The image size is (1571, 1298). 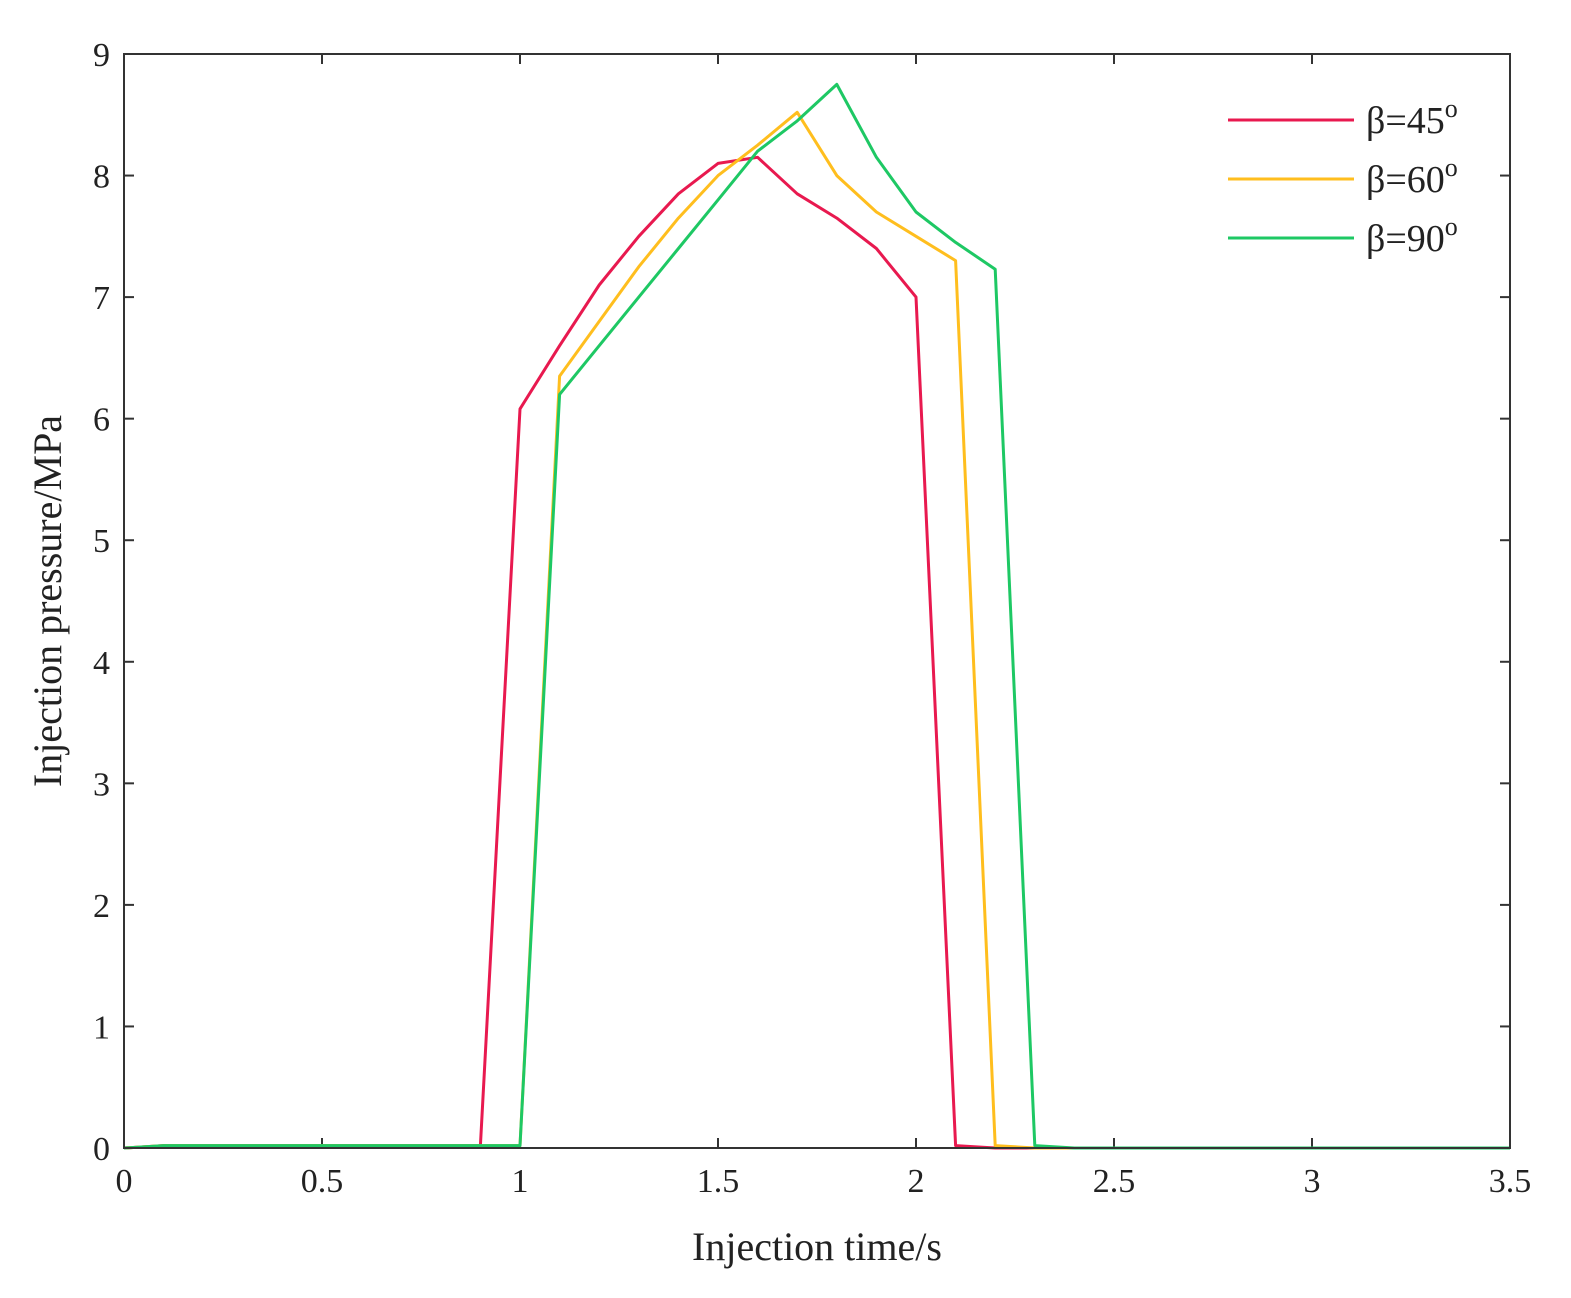 What do you see at coordinates (101, 541) in the screenshot?
I see `y-tick-label: 5` at bounding box center [101, 541].